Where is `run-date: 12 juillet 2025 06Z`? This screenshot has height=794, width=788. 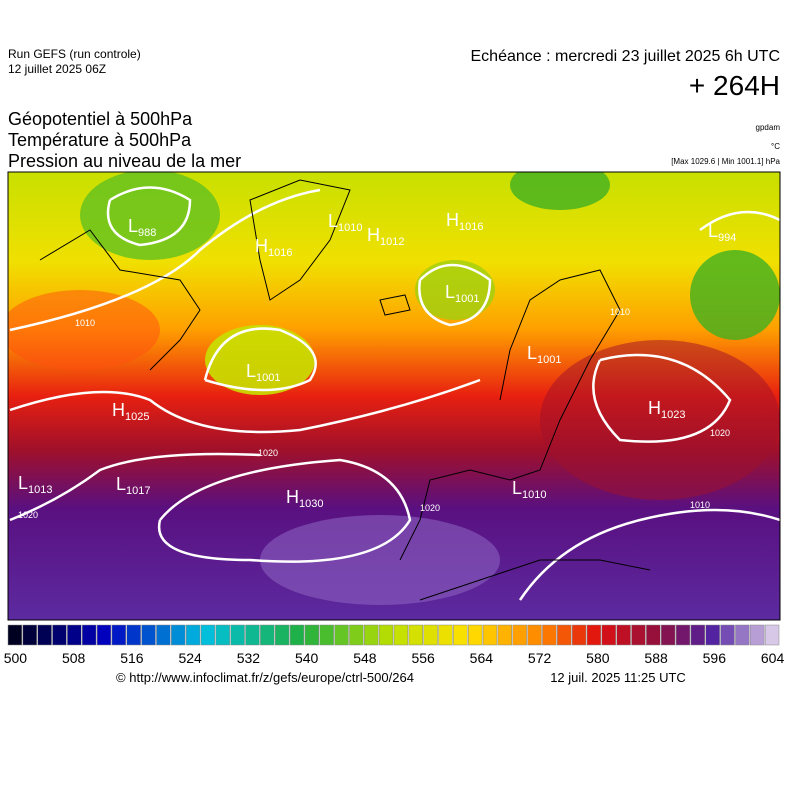 run-date: 12 juillet 2025 06Z is located at coordinates (57, 69).